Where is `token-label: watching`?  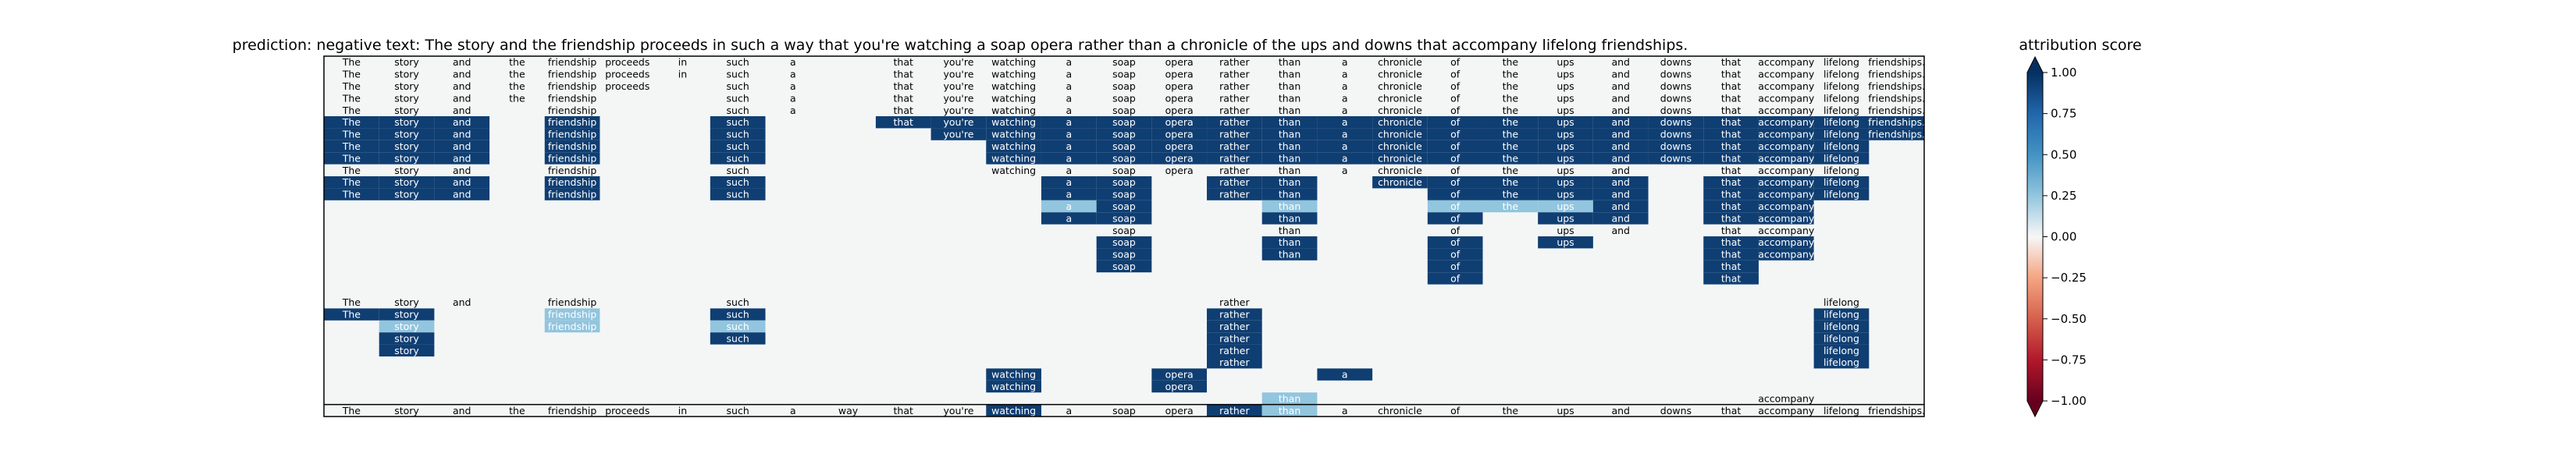 token-label: watching is located at coordinates (1013, 158).